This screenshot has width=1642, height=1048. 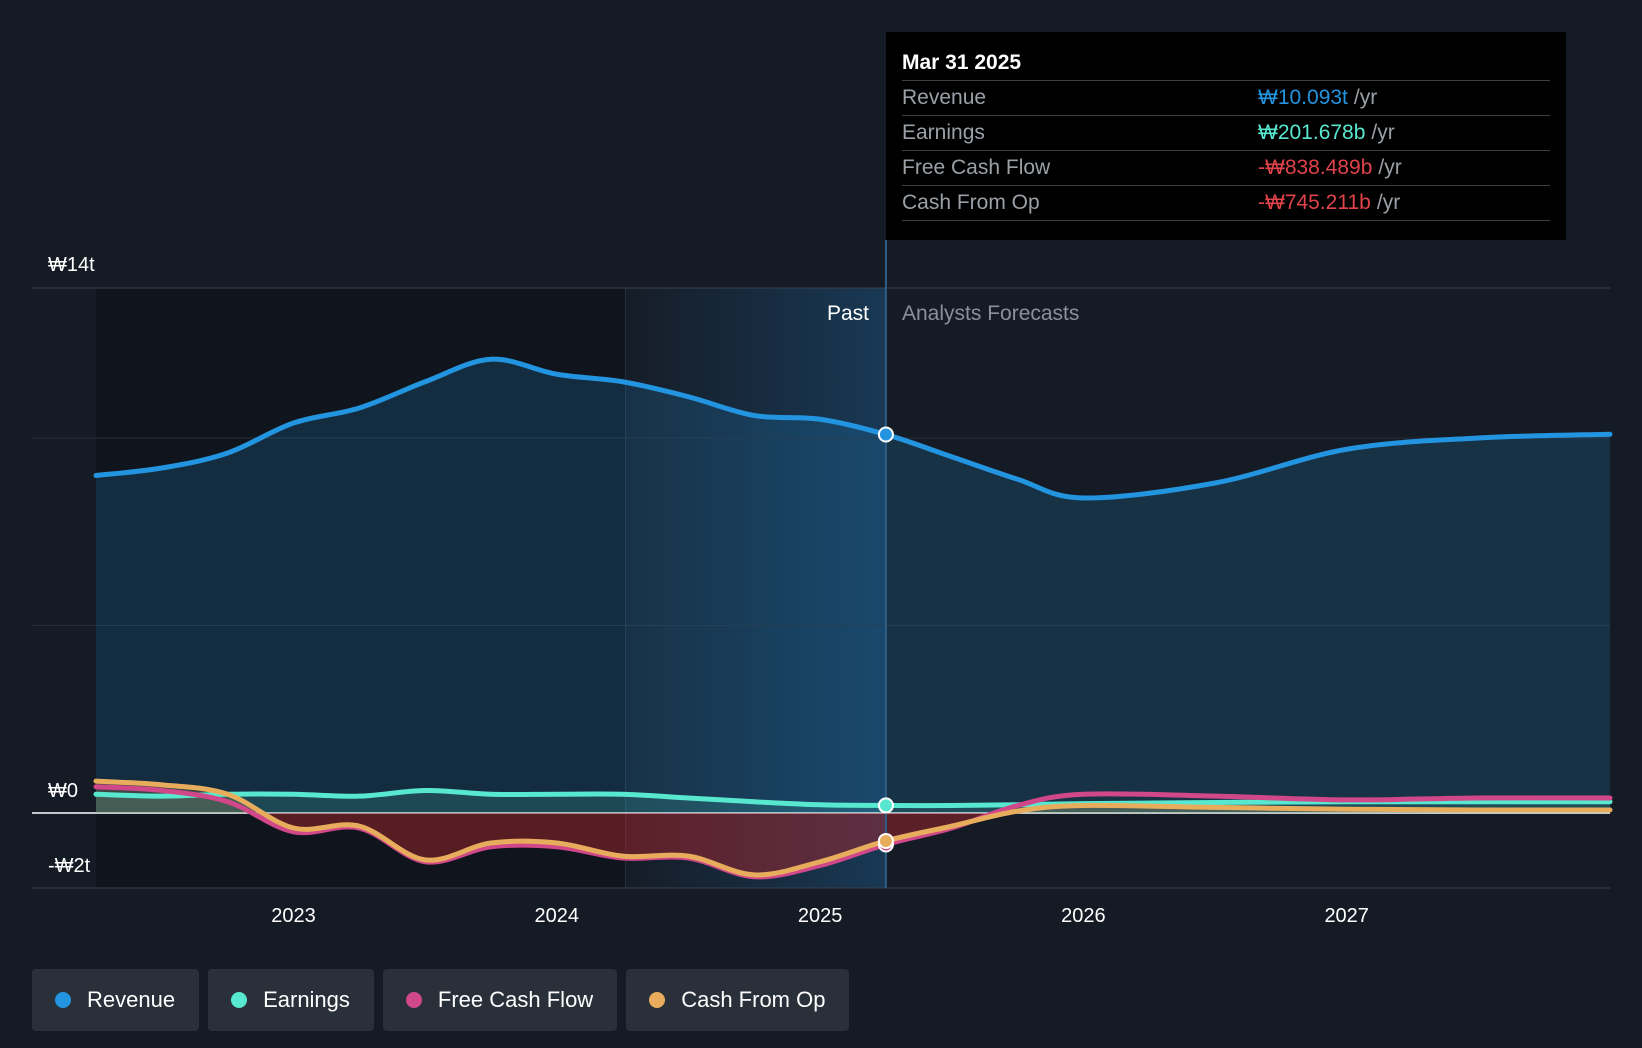 What do you see at coordinates (971, 202) in the screenshot?
I see `tooltip-name: Cash From Op` at bounding box center [971, 202].